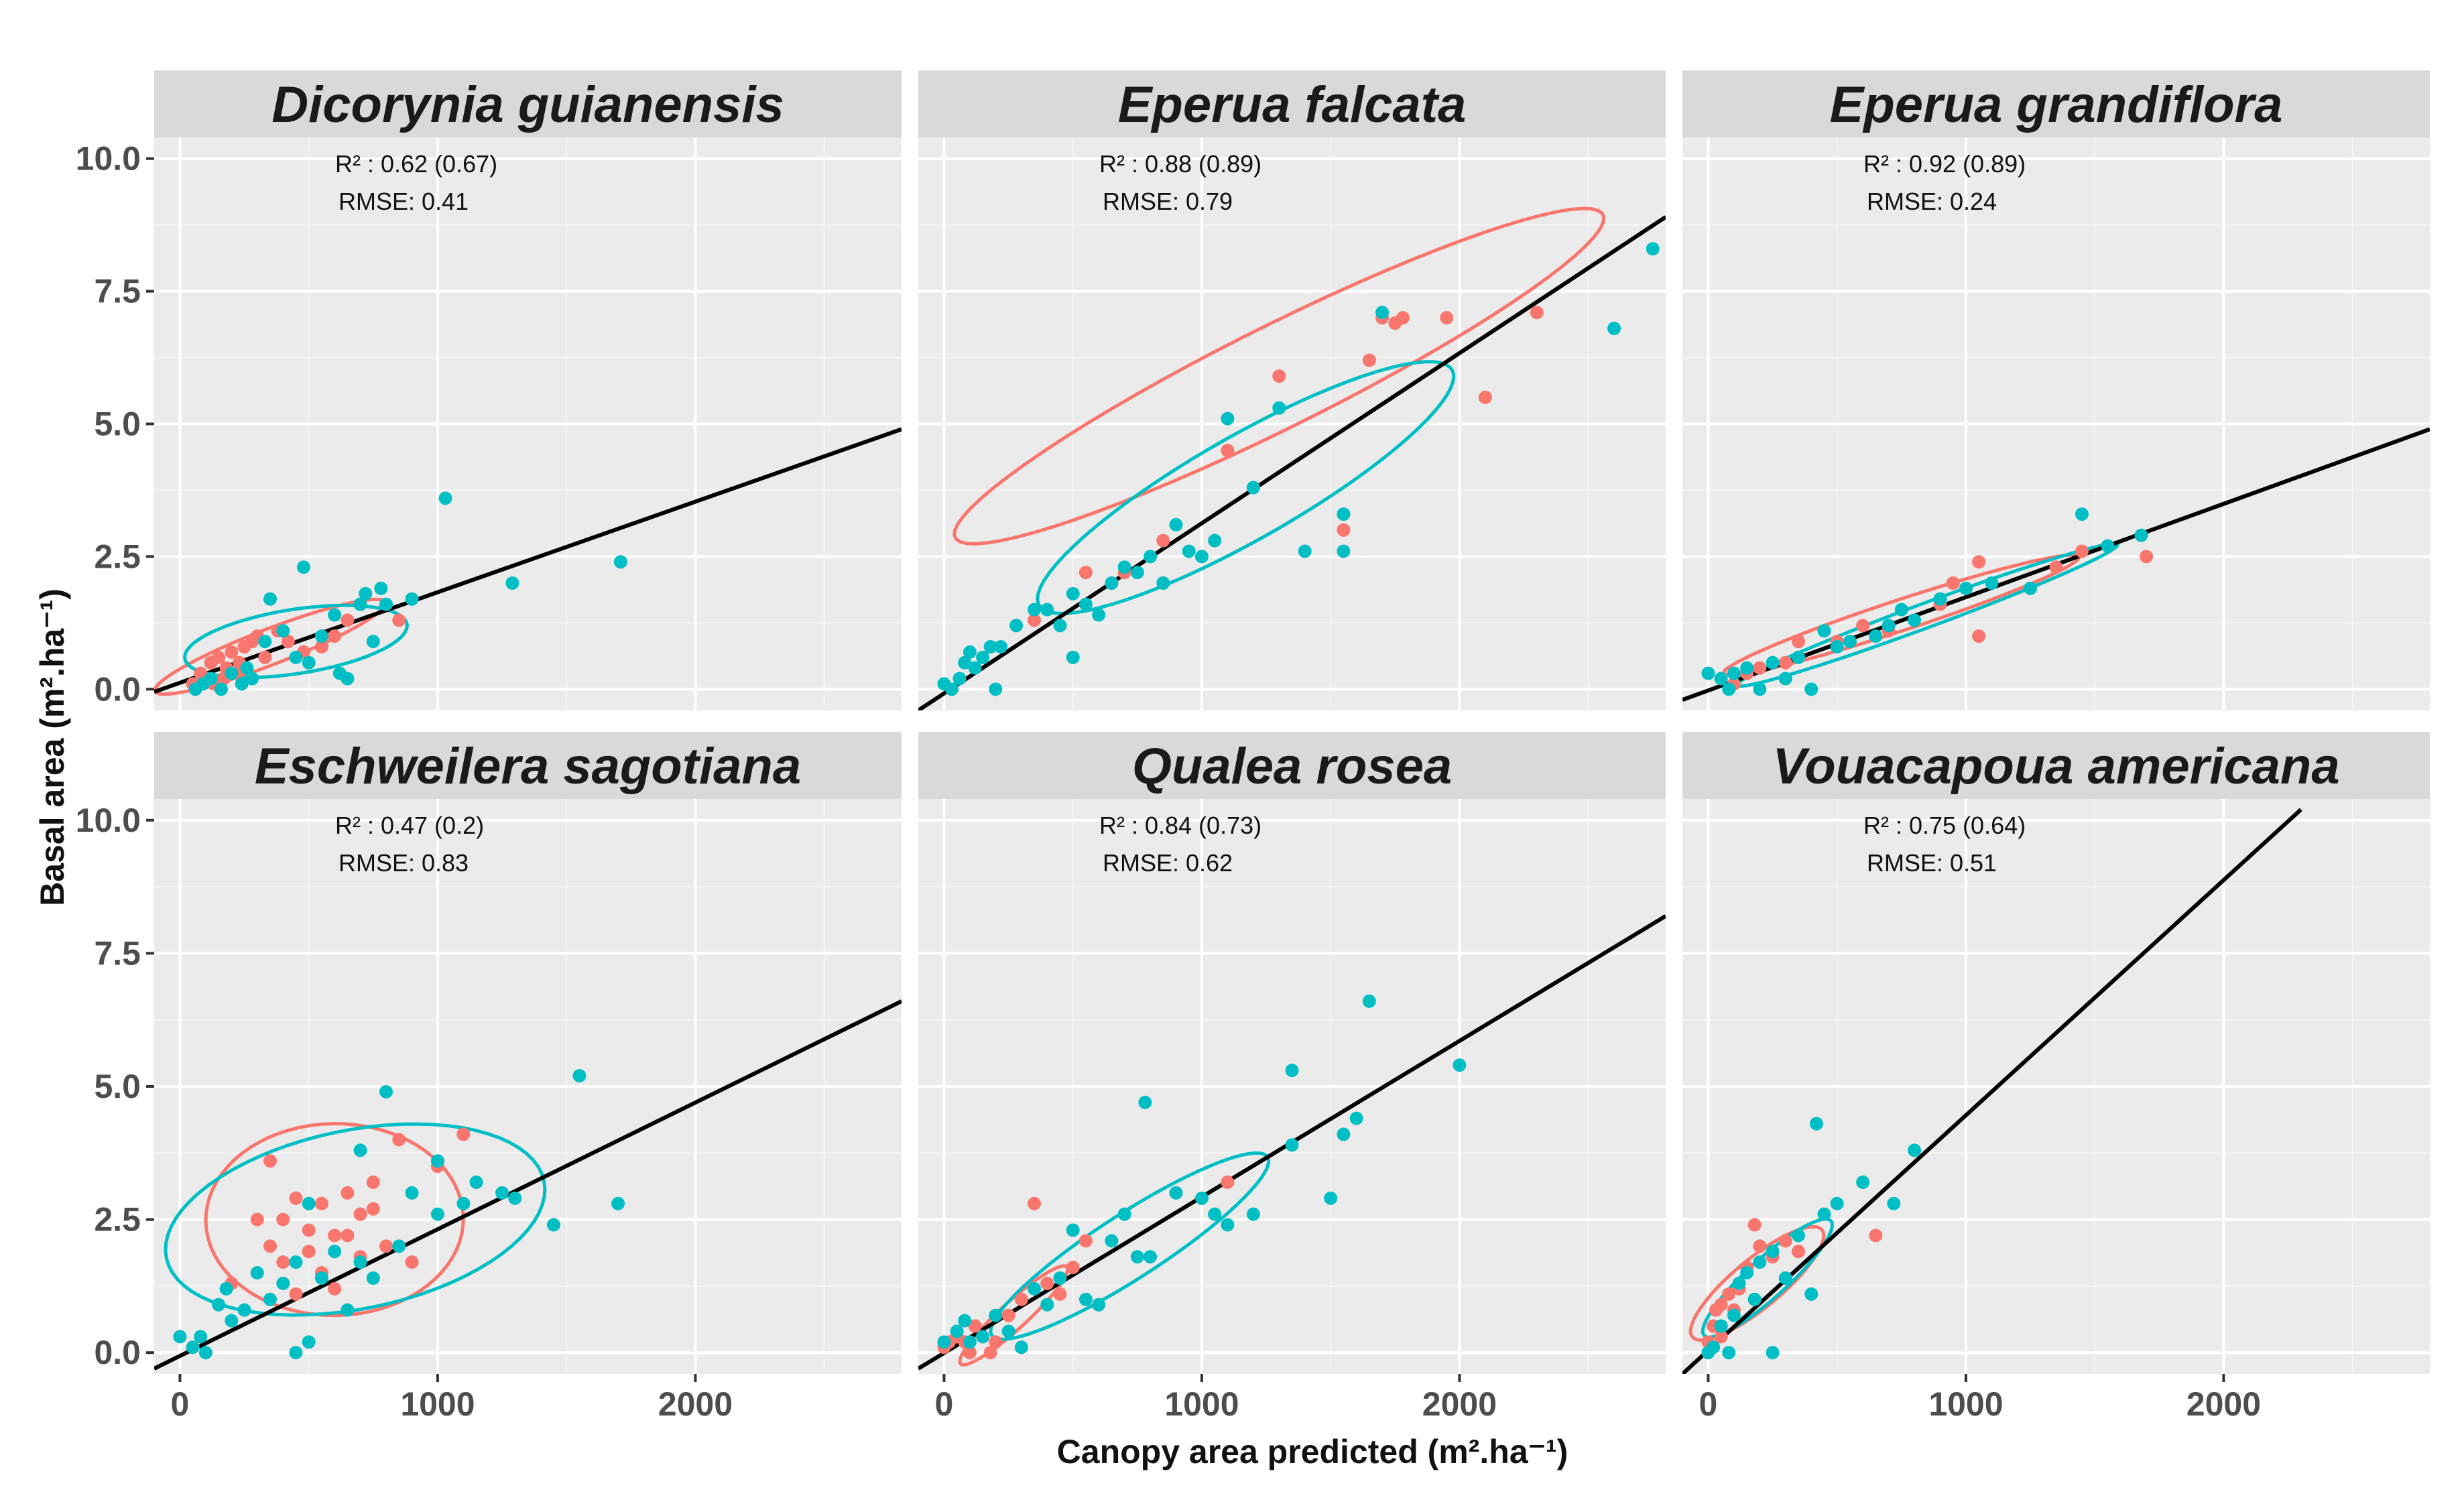  What do you see at coordinates (117, 1086) in the screenshot?
I see `y-tick-label: 5.0` at bounding box center [117, 1086].